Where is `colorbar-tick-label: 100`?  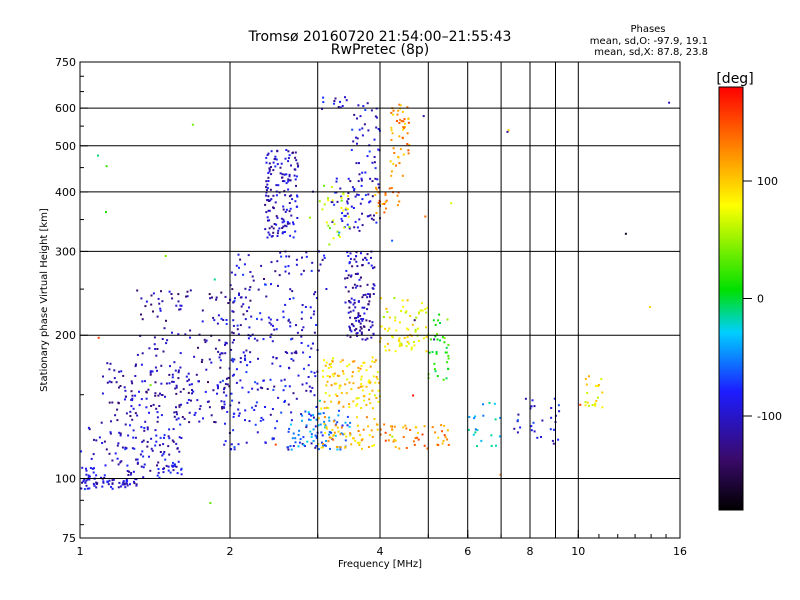 colorbar-tick-label: 100 is located at coordinates (767, 181).